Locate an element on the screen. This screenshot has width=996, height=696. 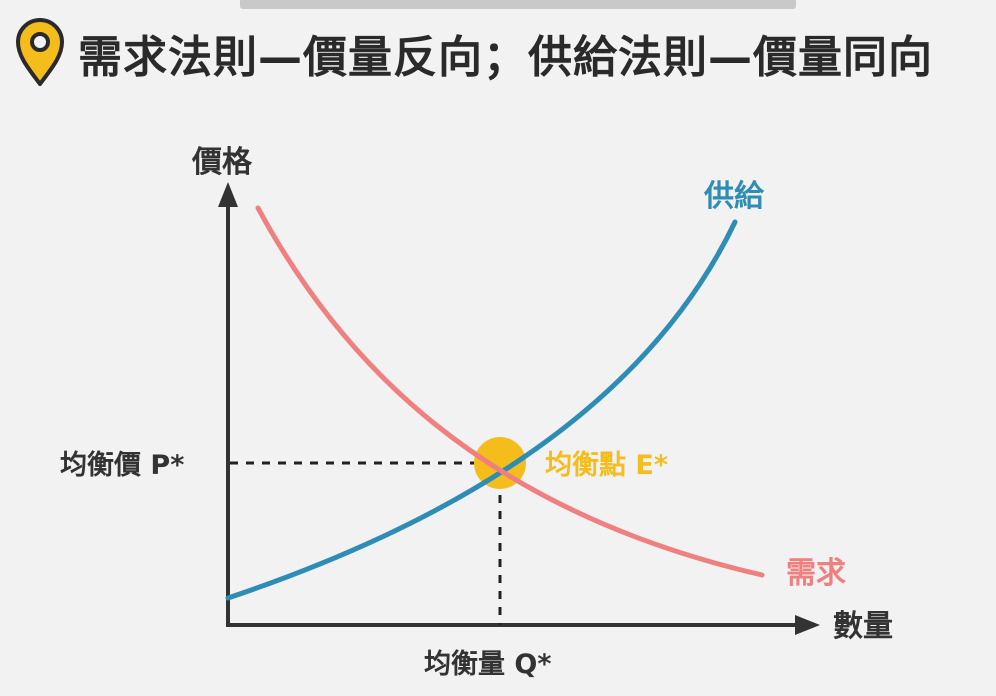
location-pin-icon is located at coordinates (40, 52).